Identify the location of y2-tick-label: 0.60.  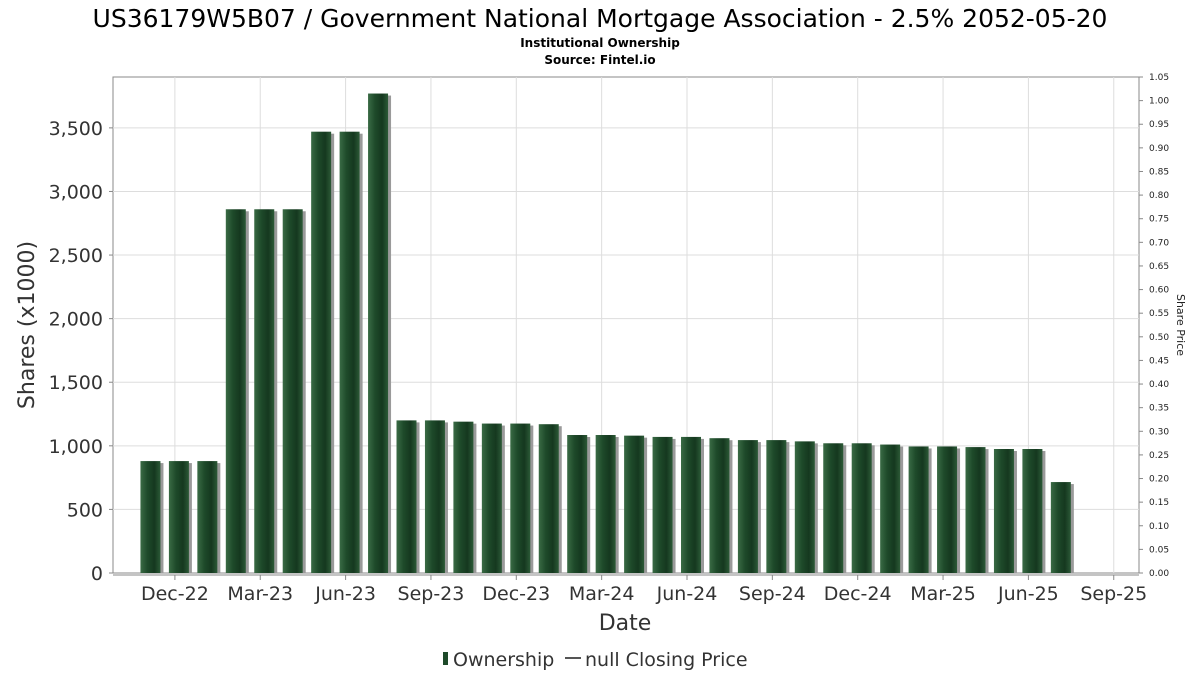
(1159, 291).